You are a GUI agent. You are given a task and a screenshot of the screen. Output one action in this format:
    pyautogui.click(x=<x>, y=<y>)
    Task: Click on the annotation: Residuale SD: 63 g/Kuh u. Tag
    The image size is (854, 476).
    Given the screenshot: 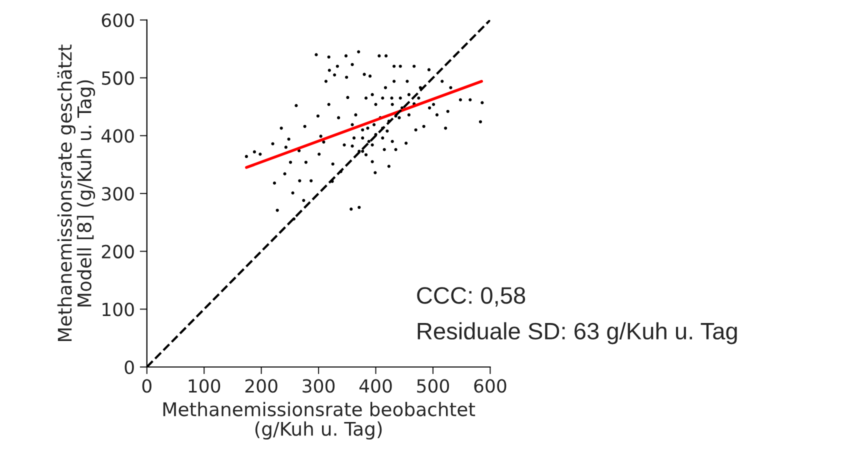 What is the action you would take?
    pyautogui.click(x=577, y=333)
    